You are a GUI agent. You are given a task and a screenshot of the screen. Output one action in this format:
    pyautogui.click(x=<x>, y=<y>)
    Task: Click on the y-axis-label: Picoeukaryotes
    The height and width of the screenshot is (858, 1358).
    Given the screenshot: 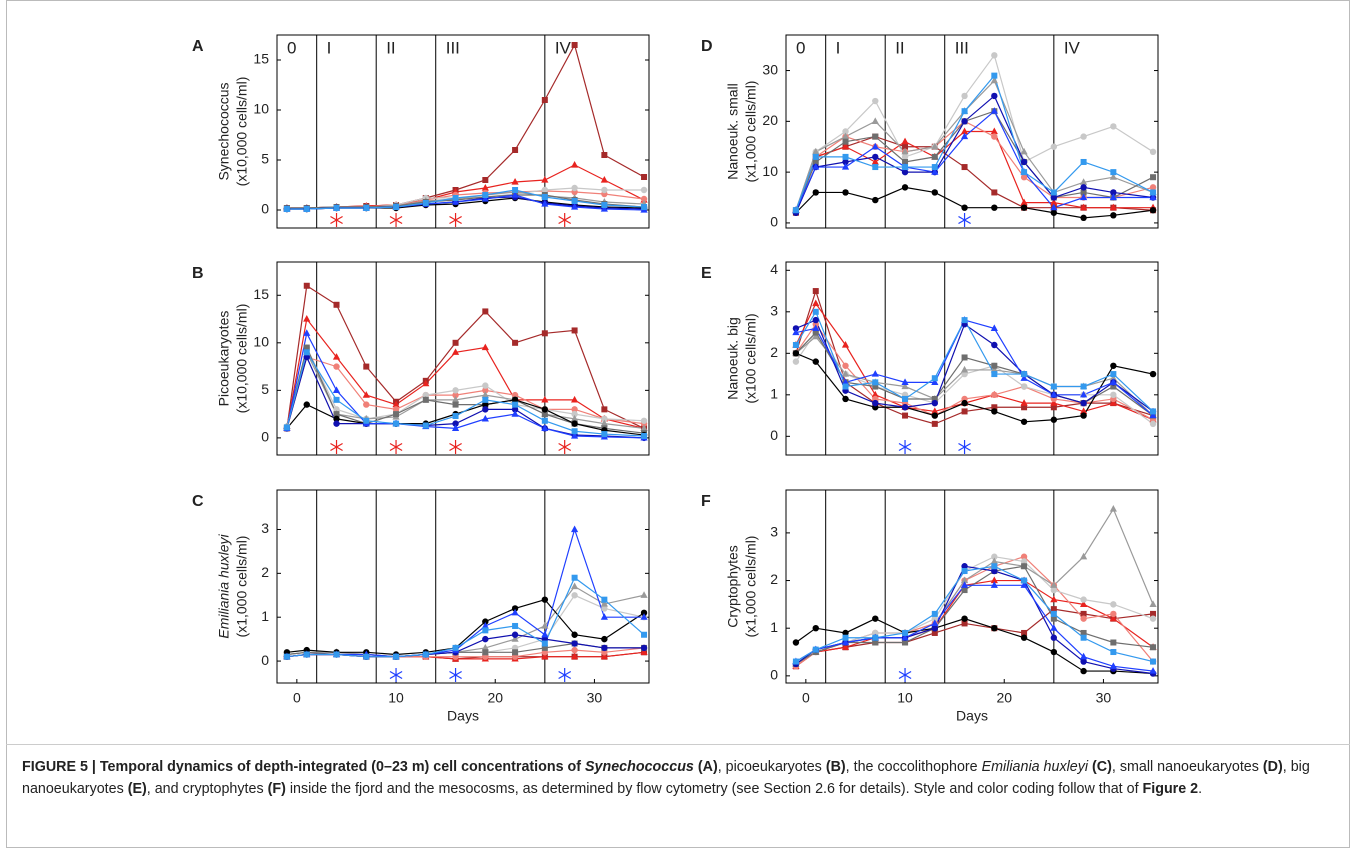 What is the action you would take?
    pyautogui.click(x=224, y=359)
    